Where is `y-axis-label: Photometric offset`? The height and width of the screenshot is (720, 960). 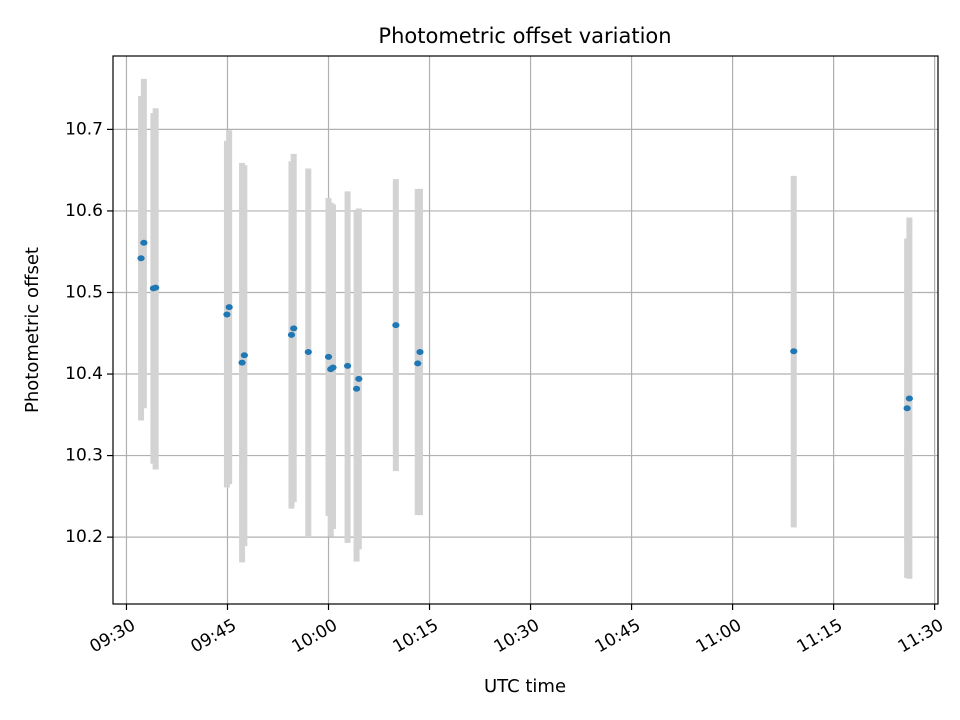
y-axis-label: Photometric offset is located at coordinates (32, 330).